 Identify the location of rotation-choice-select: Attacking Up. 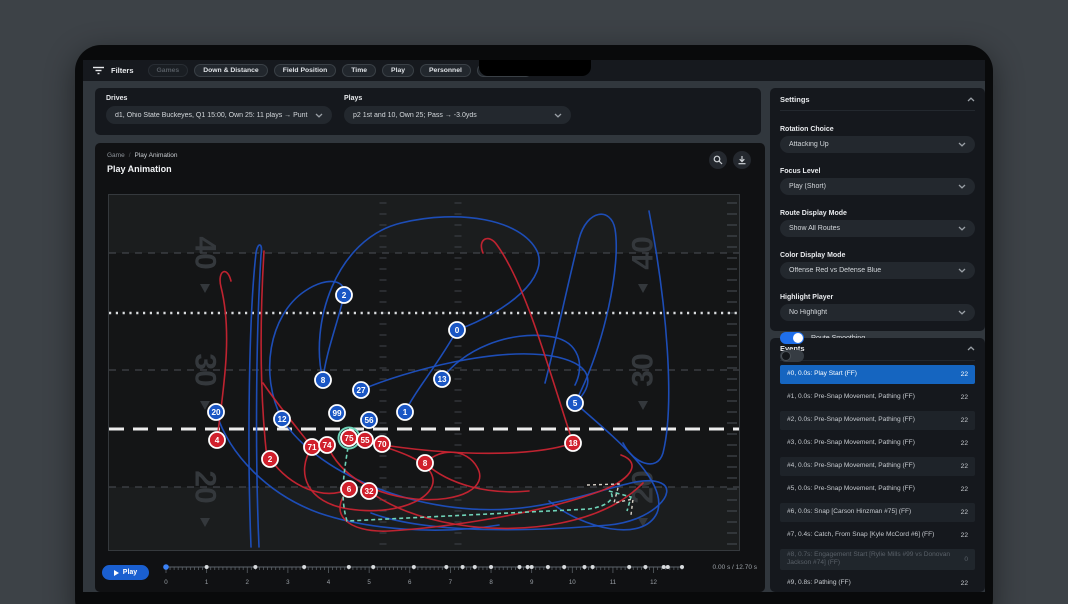
(877, 144).